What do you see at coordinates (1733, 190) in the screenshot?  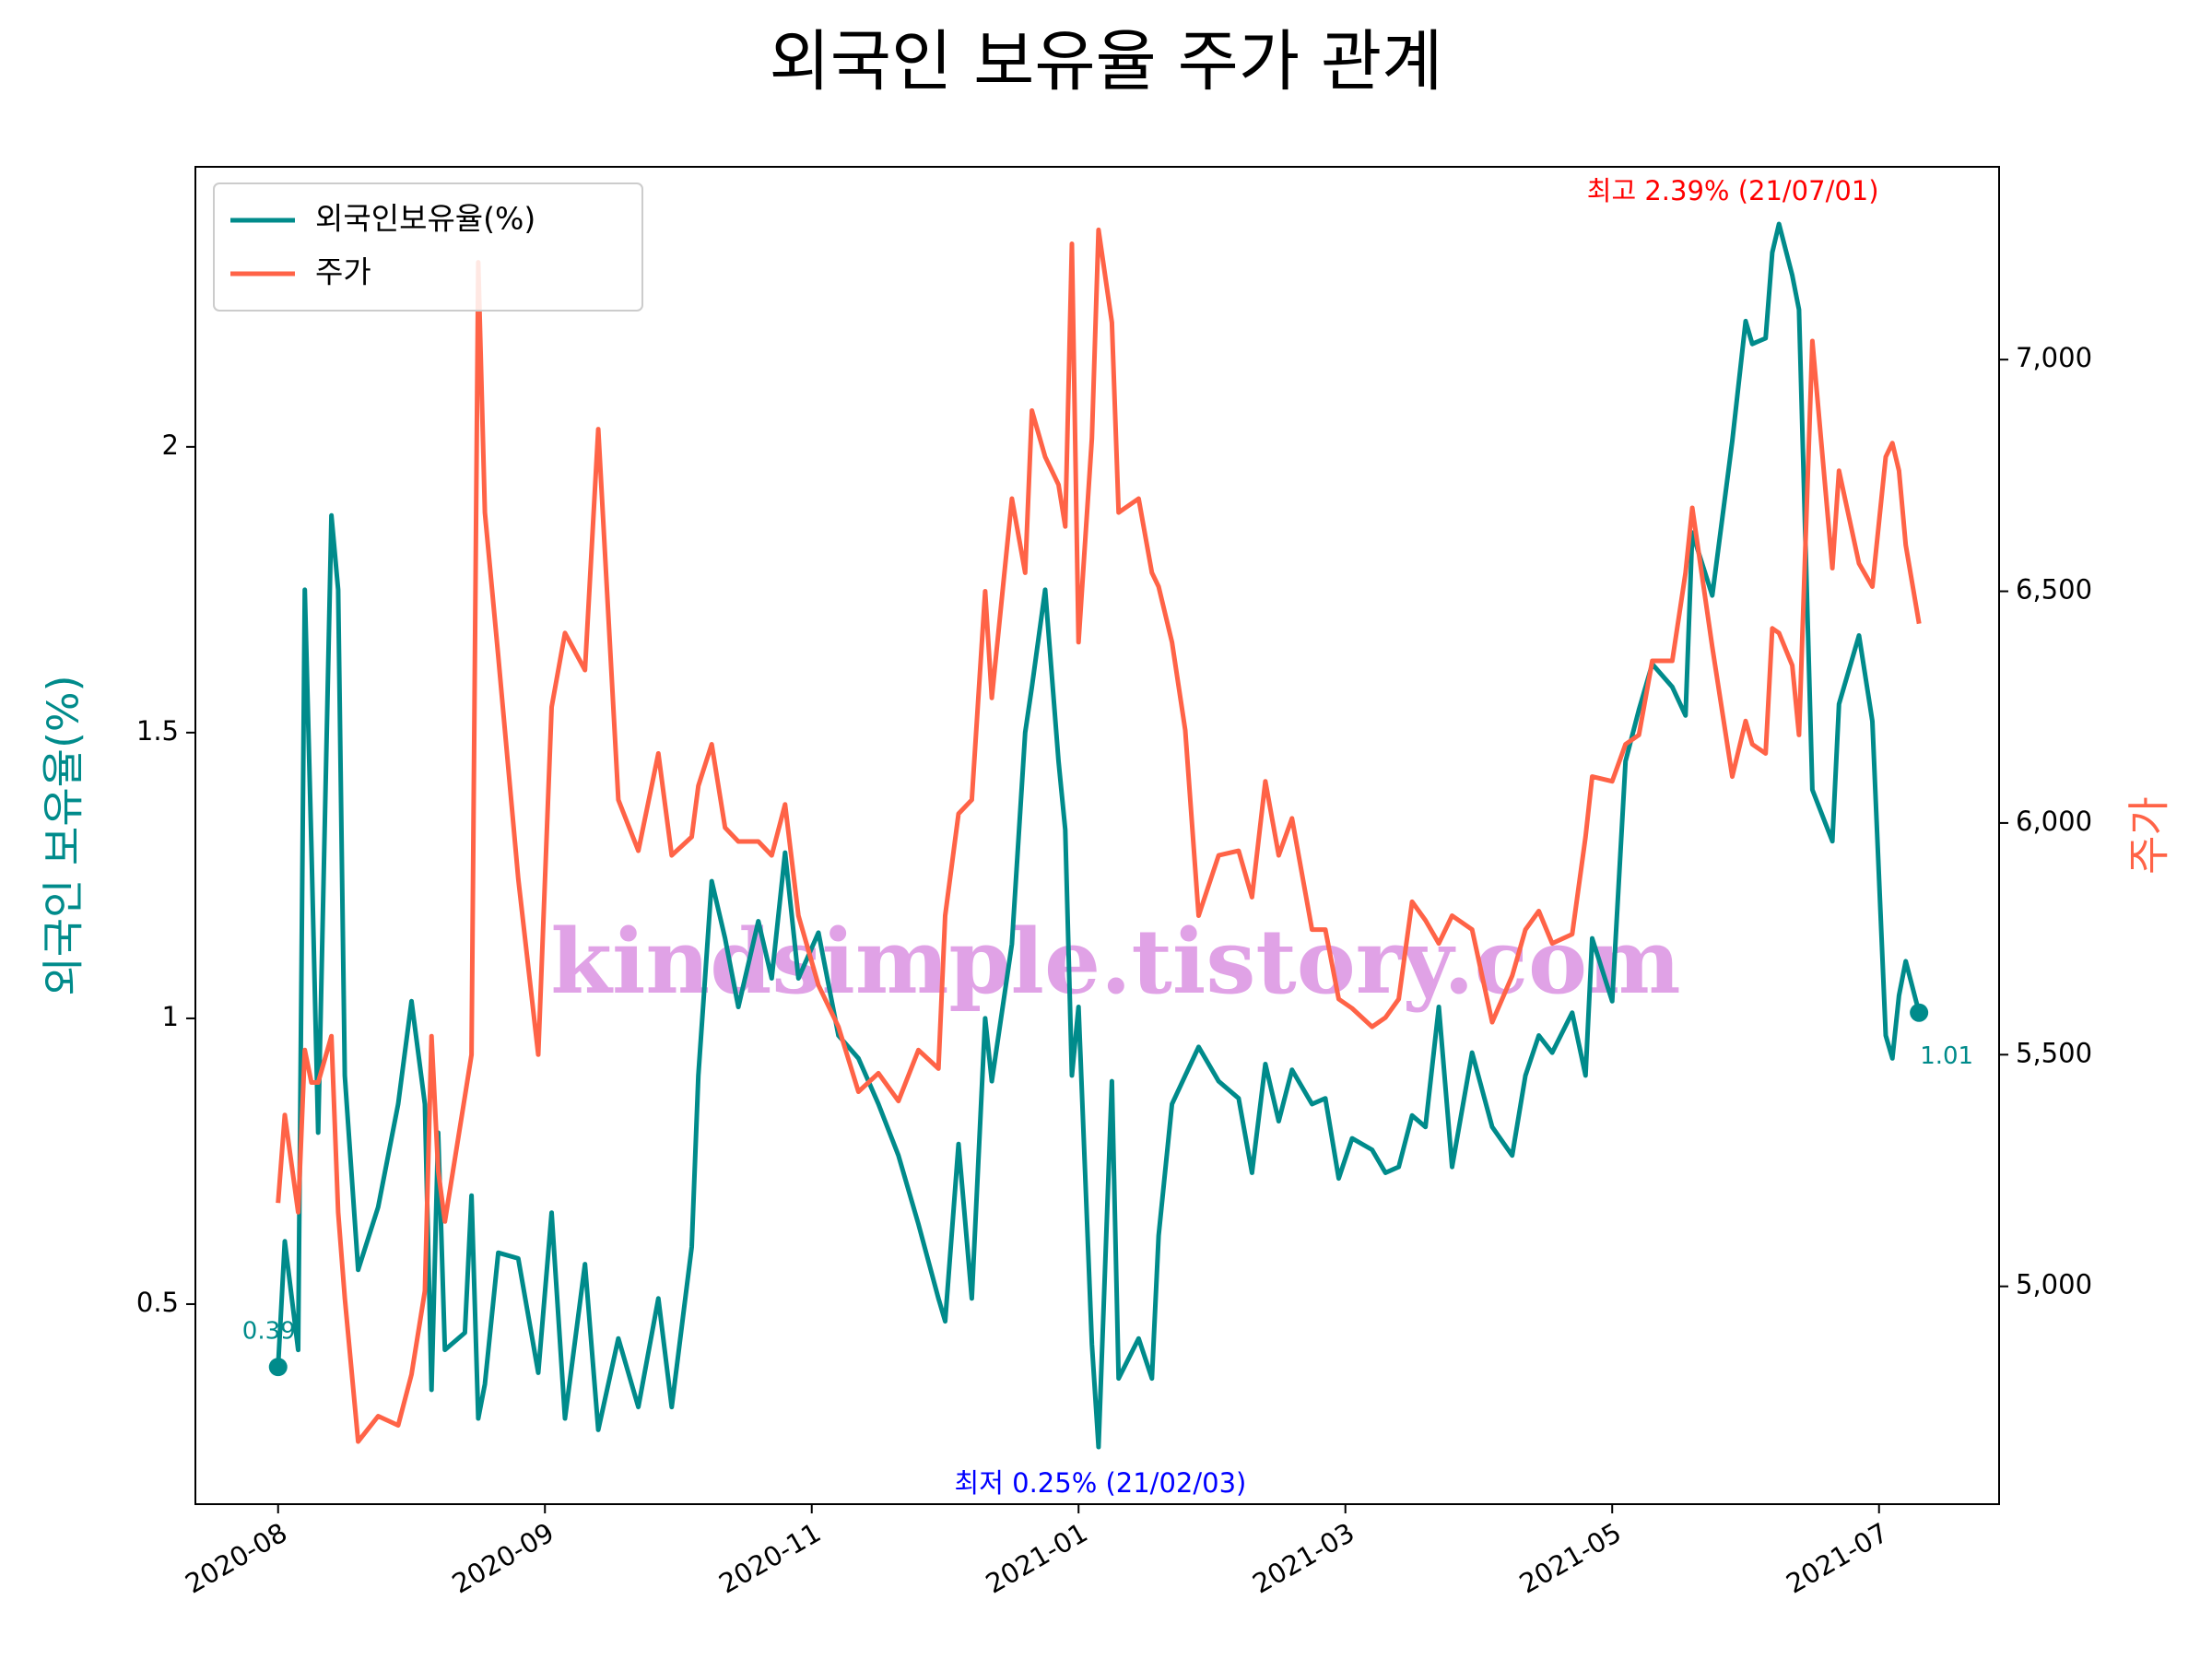 I see `annotation: 최고 2.39% (21/07/01)` at bounding box center [1733, 190].